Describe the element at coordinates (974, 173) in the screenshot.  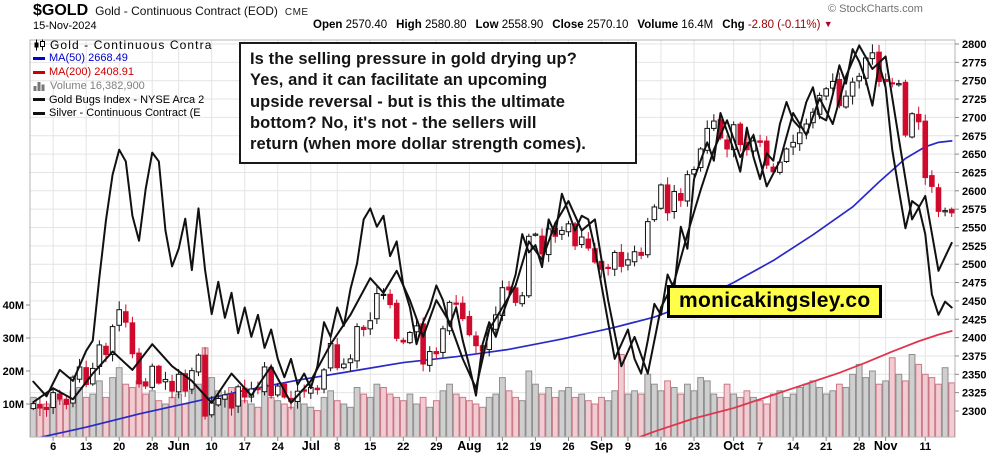
I see `svg-text: 2625` at that location.